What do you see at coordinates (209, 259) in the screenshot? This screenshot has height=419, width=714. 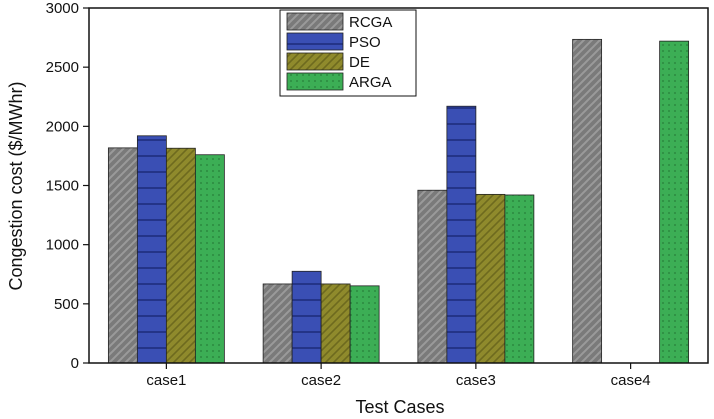 I see `bar-arga-case1` at bounding box center [209, 259].